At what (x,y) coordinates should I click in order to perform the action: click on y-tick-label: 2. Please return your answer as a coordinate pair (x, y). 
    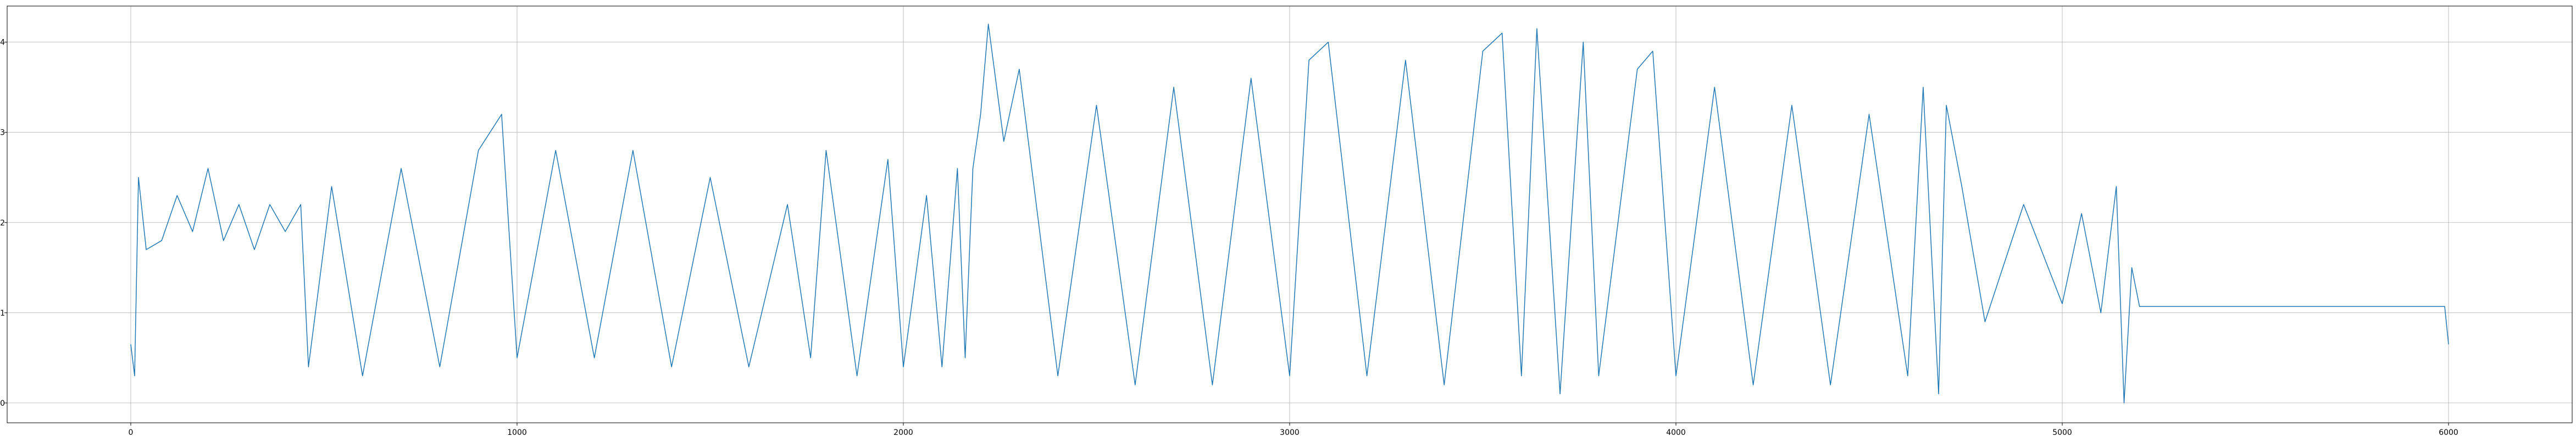
    Looking at the image, I should click on (2, 223).